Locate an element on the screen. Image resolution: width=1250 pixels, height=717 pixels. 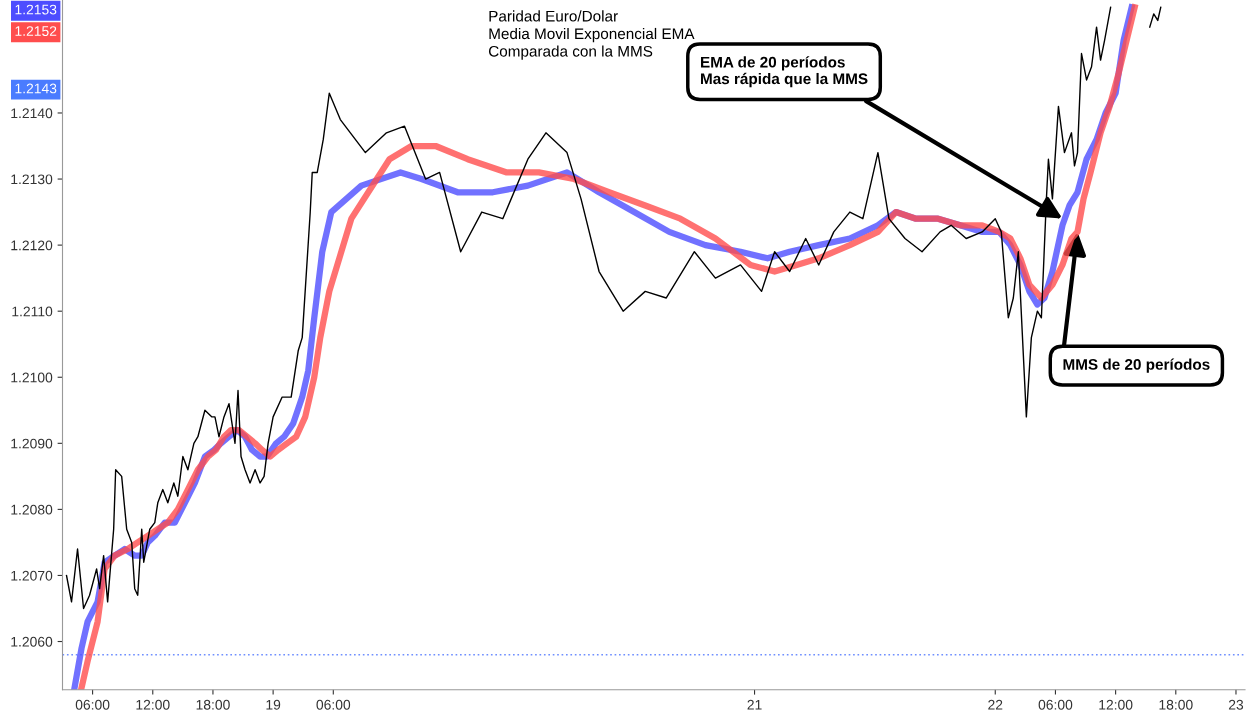
text: 1.2153 is located at coordinates (36, 9).